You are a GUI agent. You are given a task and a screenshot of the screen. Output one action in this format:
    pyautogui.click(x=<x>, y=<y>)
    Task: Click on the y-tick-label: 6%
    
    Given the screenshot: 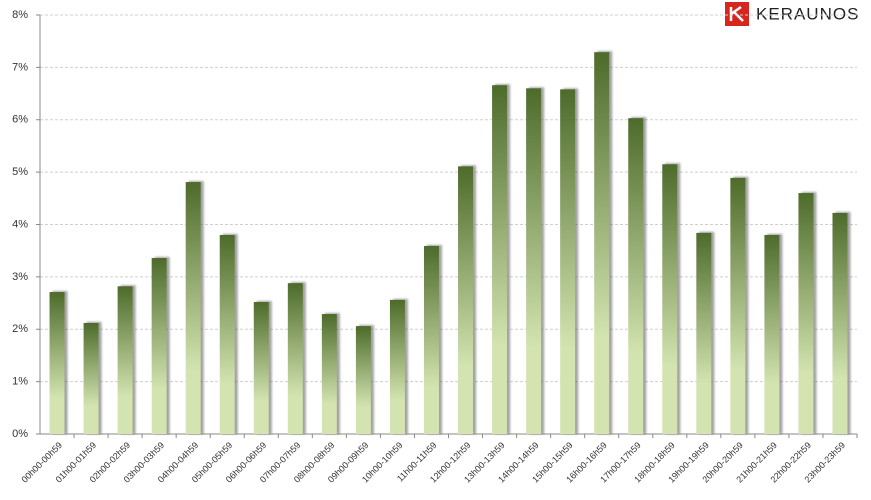 What is the action you would take?
    pyautogui.click(x=20, y=120)
    